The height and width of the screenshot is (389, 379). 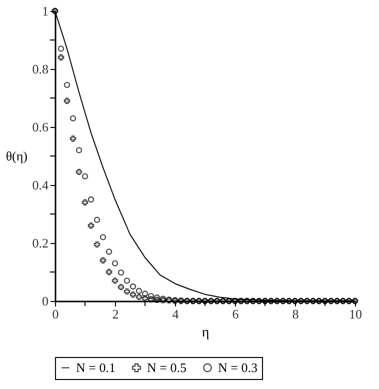 I want to click on x-axis-title: η, so click(x=206, y=333).